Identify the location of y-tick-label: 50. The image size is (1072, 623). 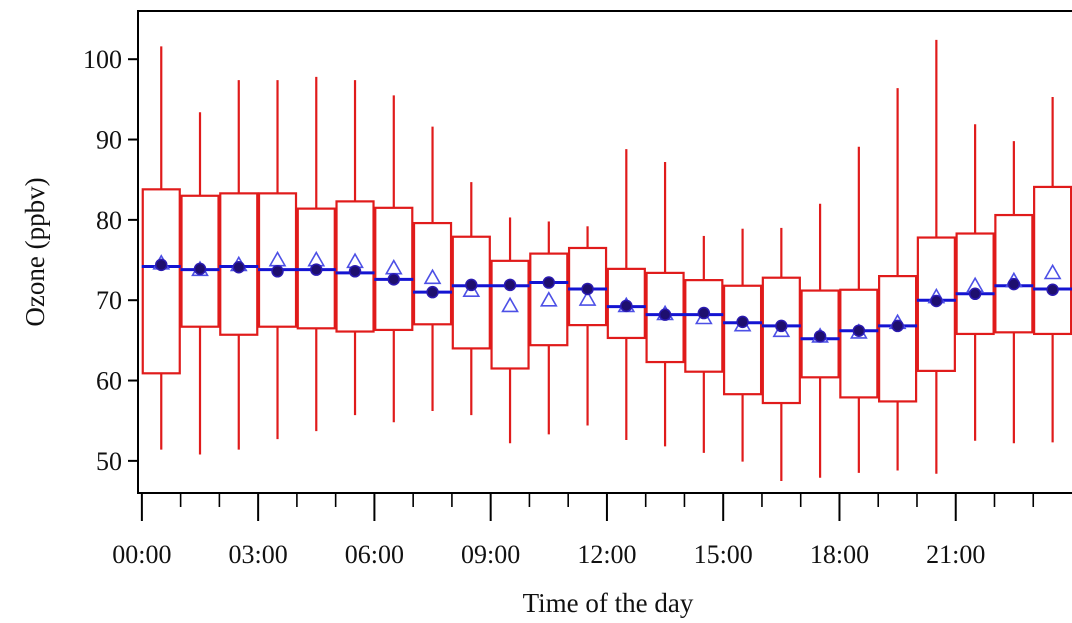
(109, 461).